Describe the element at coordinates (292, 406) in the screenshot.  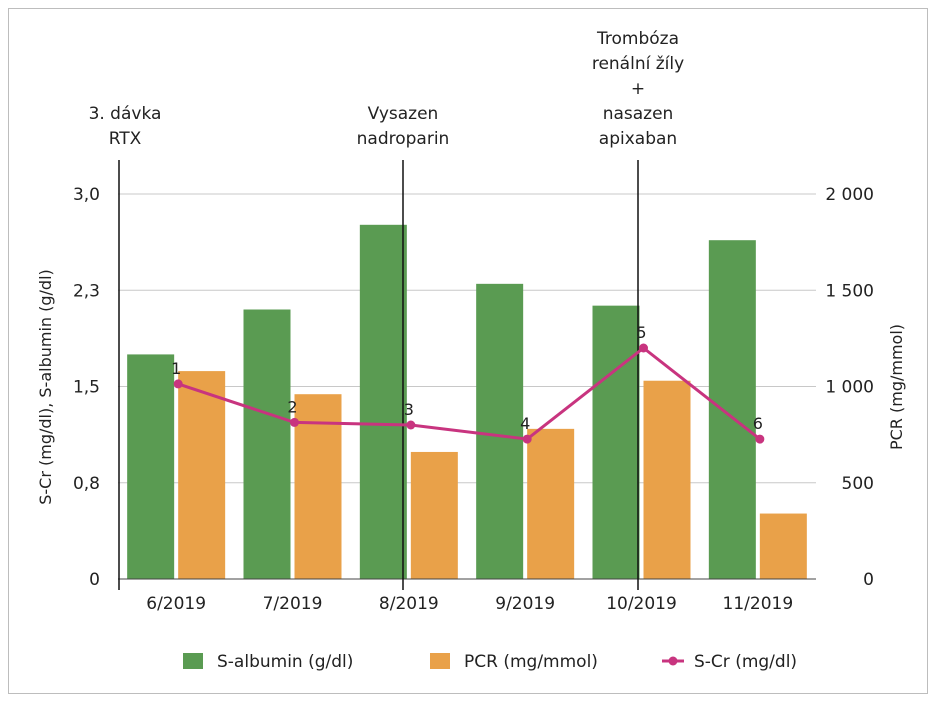
I see `scr-point-label: 2` at that location.